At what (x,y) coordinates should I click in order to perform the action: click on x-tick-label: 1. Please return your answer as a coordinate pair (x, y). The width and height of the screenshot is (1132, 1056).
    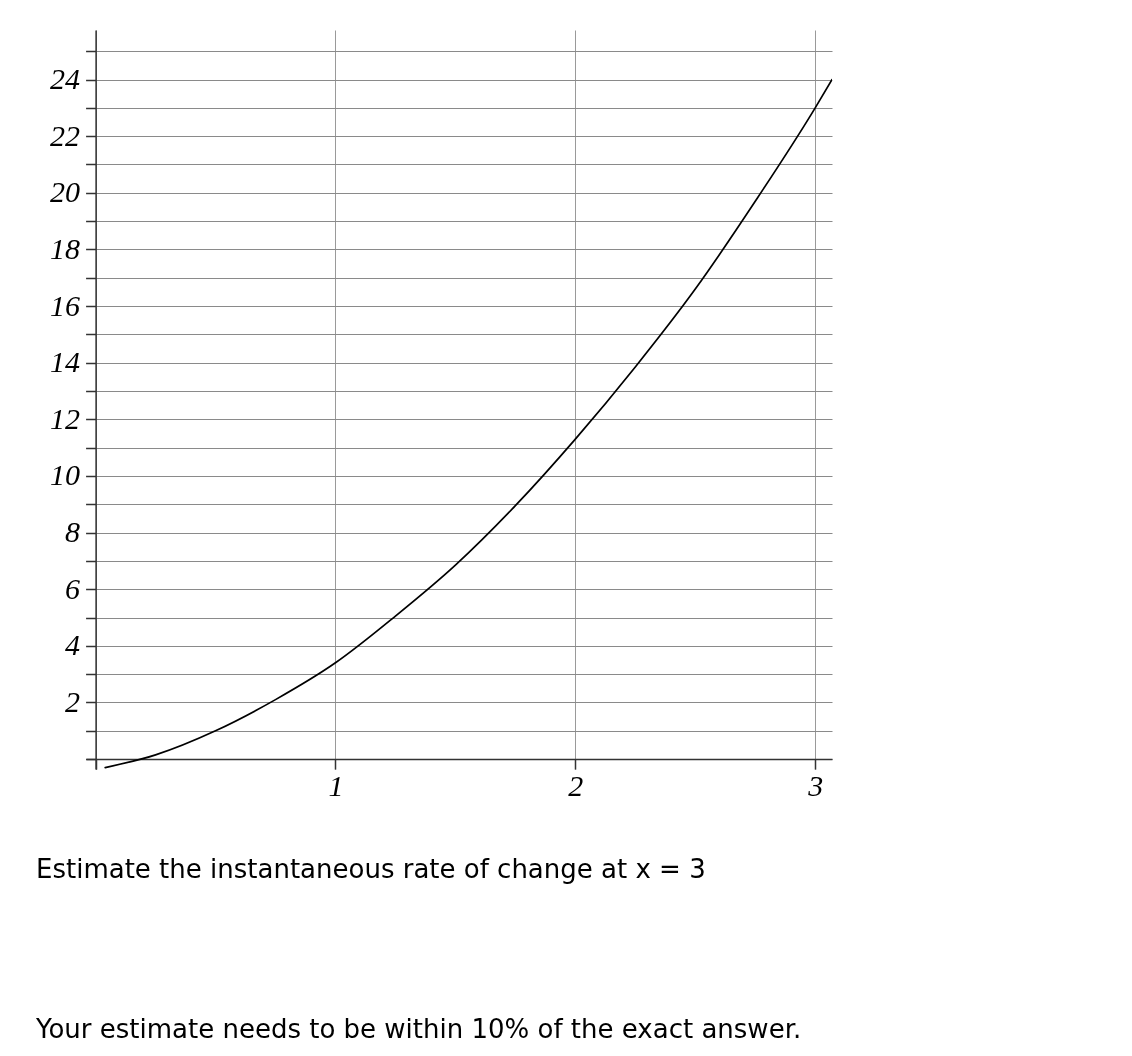
    Looking at the image, I should click on (336, 785).